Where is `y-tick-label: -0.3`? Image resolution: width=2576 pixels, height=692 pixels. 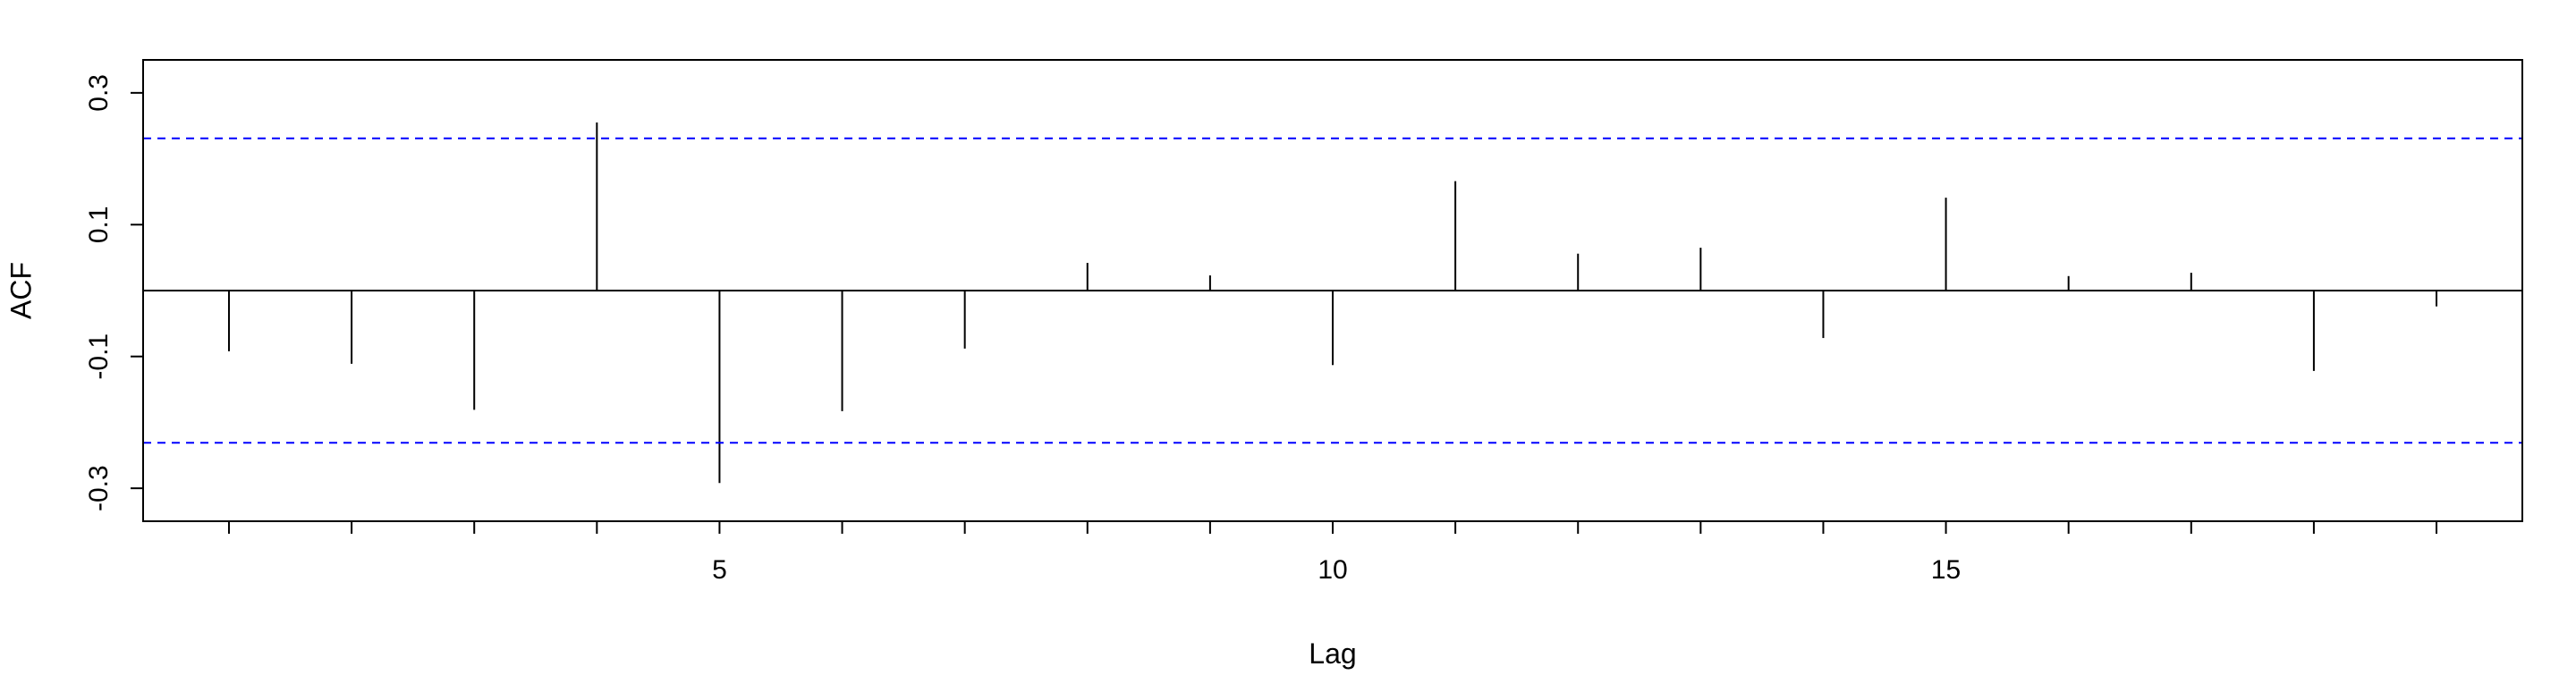 y-tick-label: -0.3 is located at coordinates (99, 488).